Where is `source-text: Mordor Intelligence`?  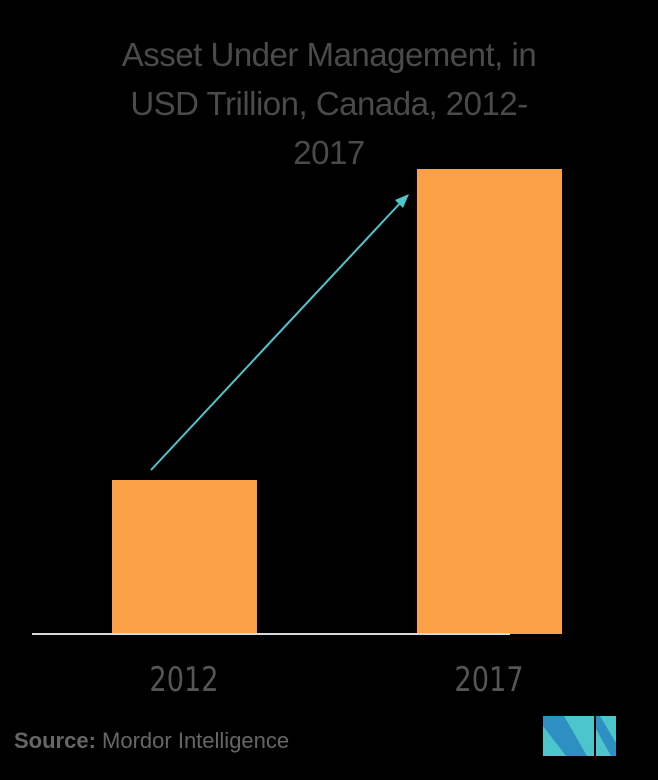
source-text: Mordor Intelligence is located at coordinates (192, 740).